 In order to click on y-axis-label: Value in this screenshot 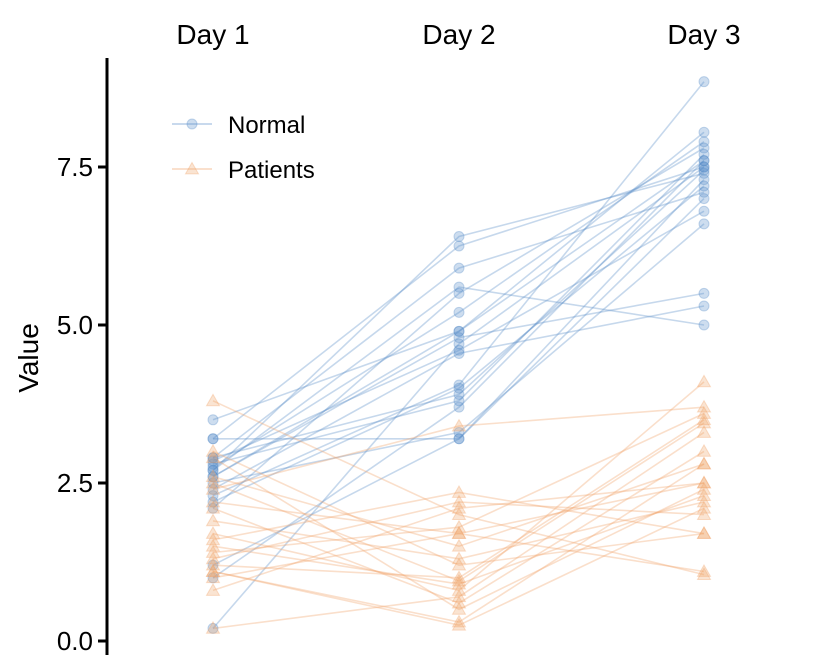, I will do `click(28, 358)`.